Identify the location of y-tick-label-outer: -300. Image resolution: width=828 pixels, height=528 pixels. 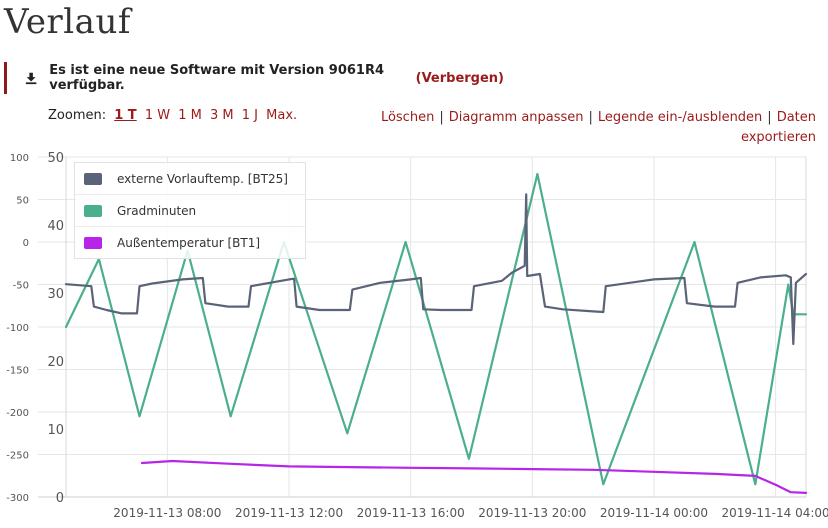
(17, 498).